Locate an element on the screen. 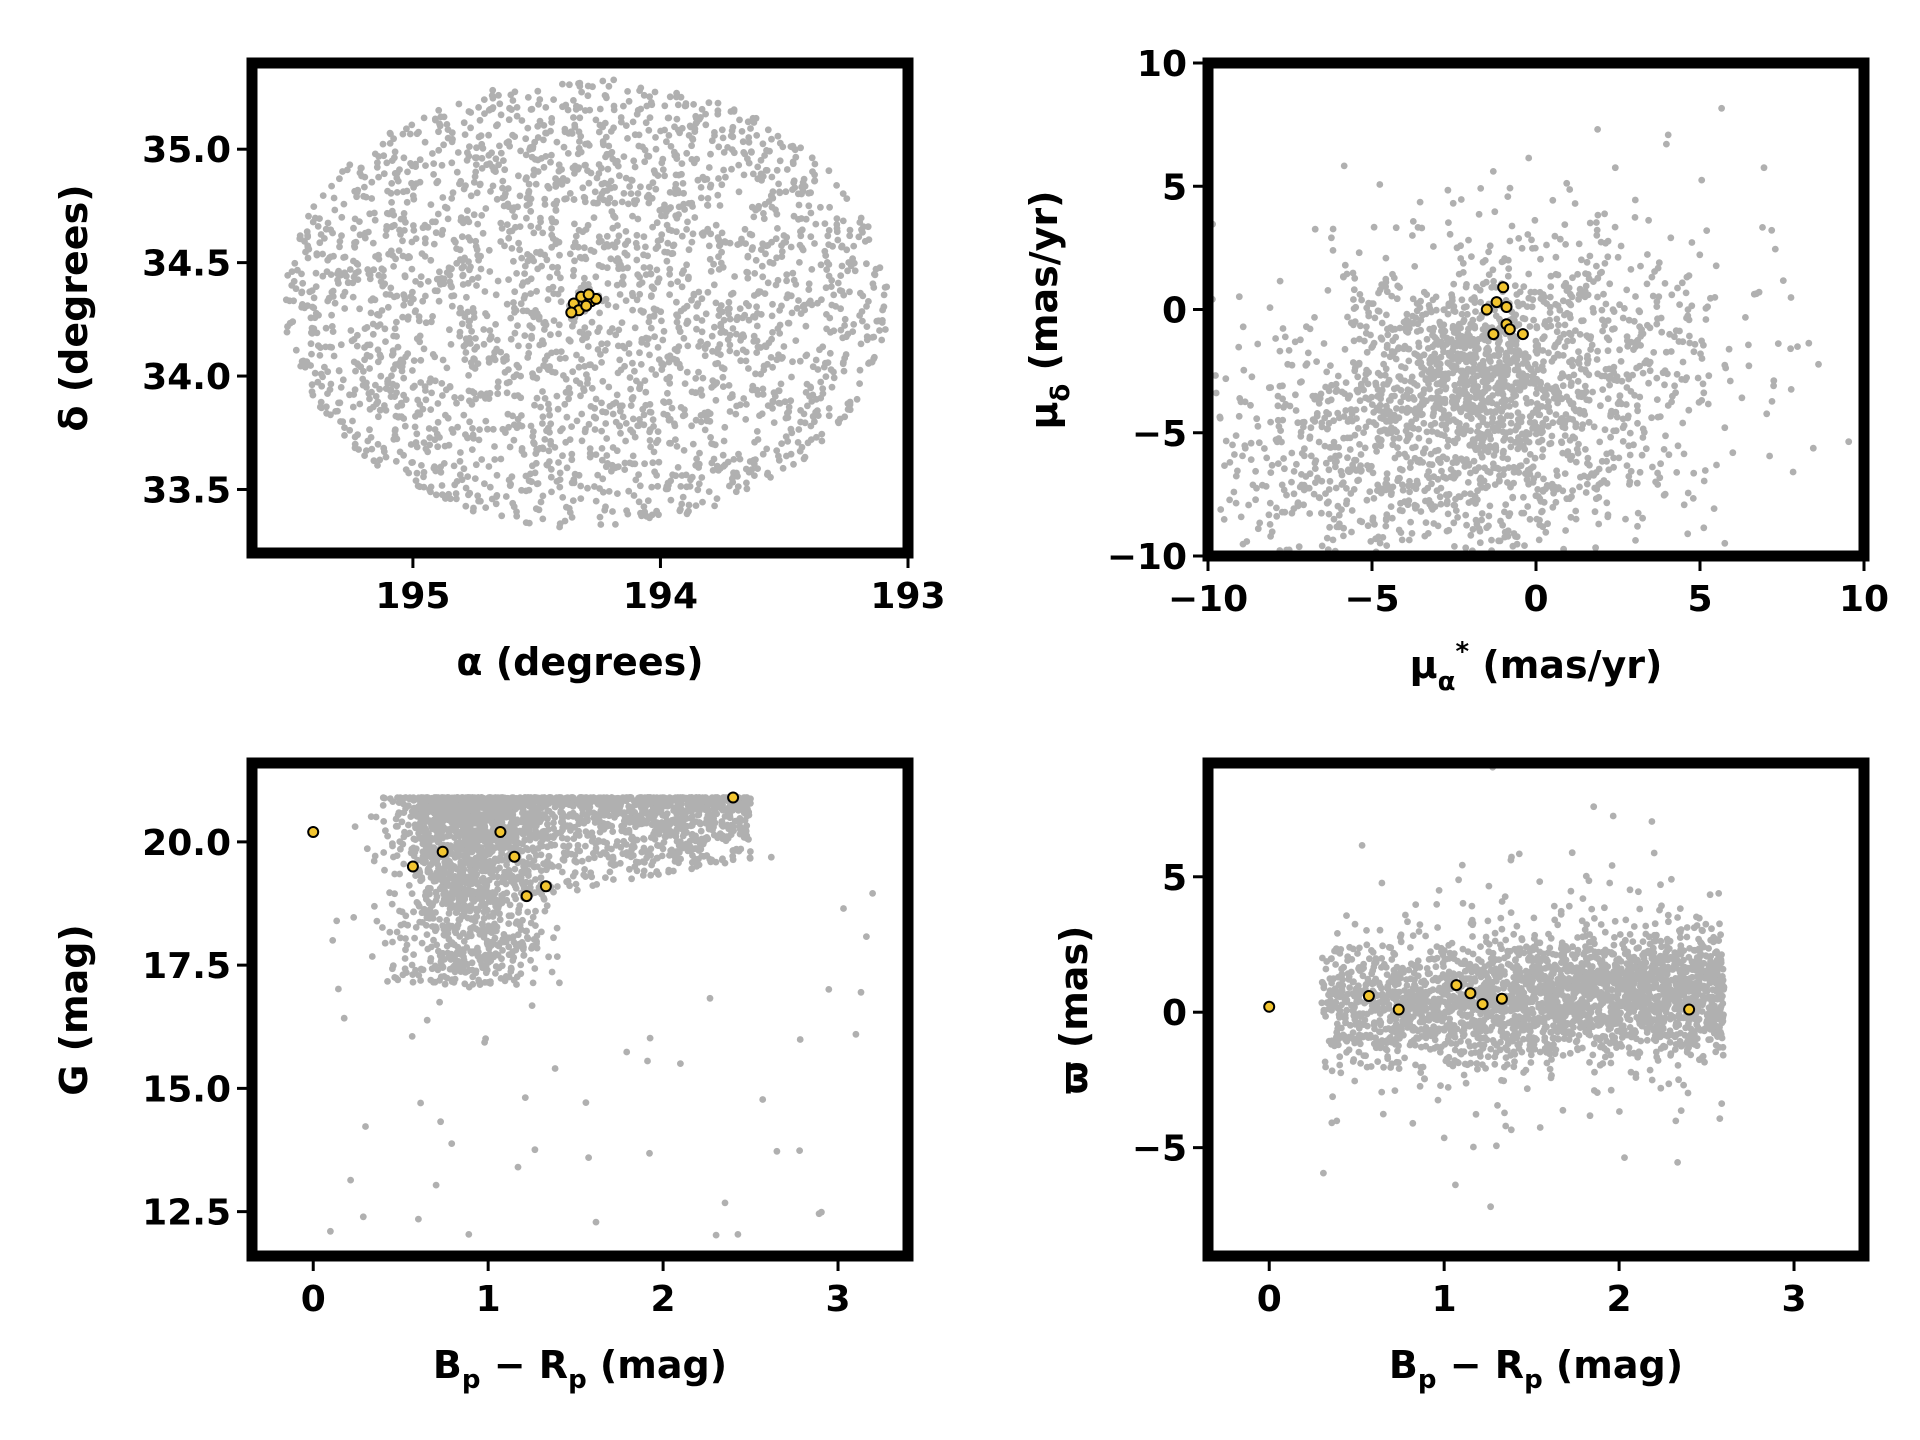  sky-xlabel: α (degrees) is located at coordinates (579, 662).